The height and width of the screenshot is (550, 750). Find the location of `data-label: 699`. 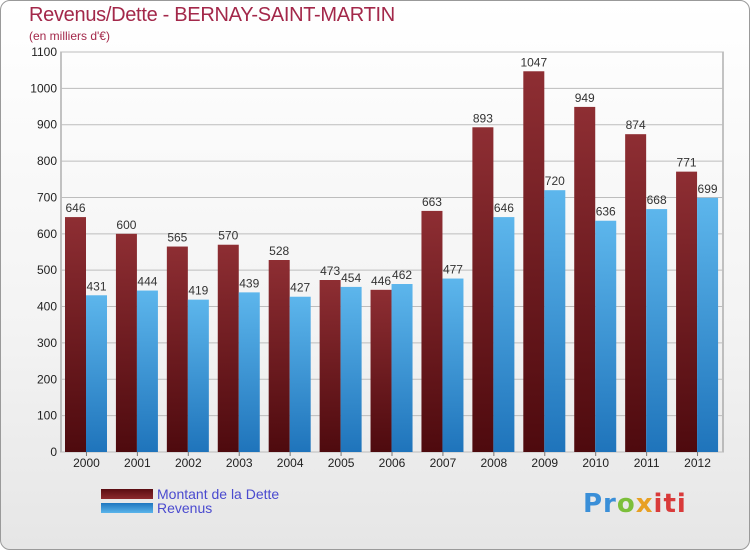

data-label: 699 is located at coordinates (708, 189).